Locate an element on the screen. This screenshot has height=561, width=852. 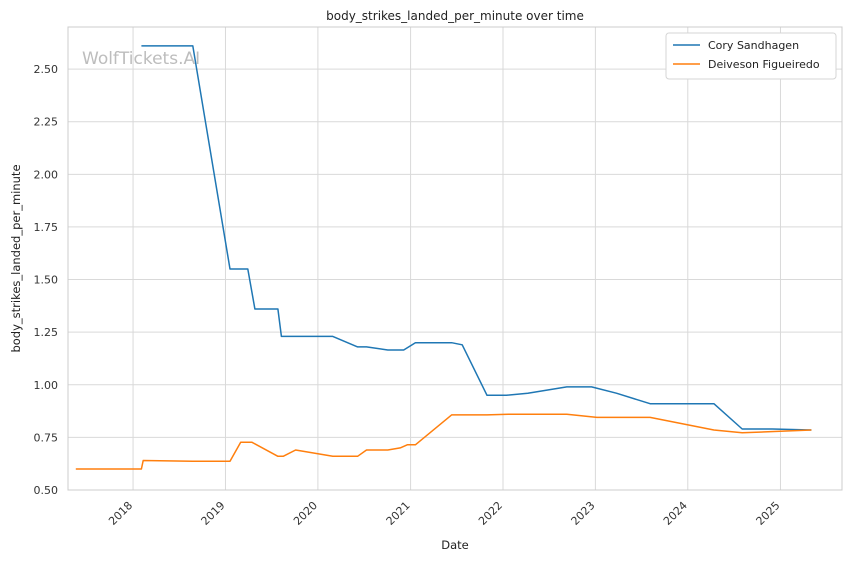
x-tick-label: 2025 is located at coordinates (768, 513).